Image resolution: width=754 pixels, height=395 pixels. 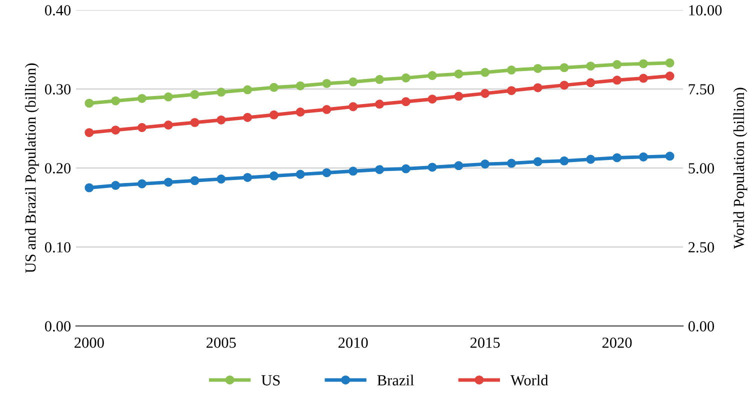 What do you see at coordinates (353, 343) in the screenshot?
I see `x-tick-label: 2010` at bounding box center [353, 343].